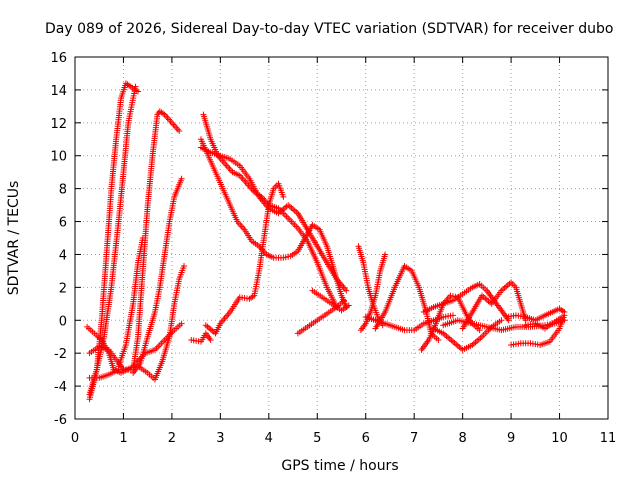 The height and width of the screenshot is (480, 640). I want to click on y-tick-label: 2, so click(63, 288).